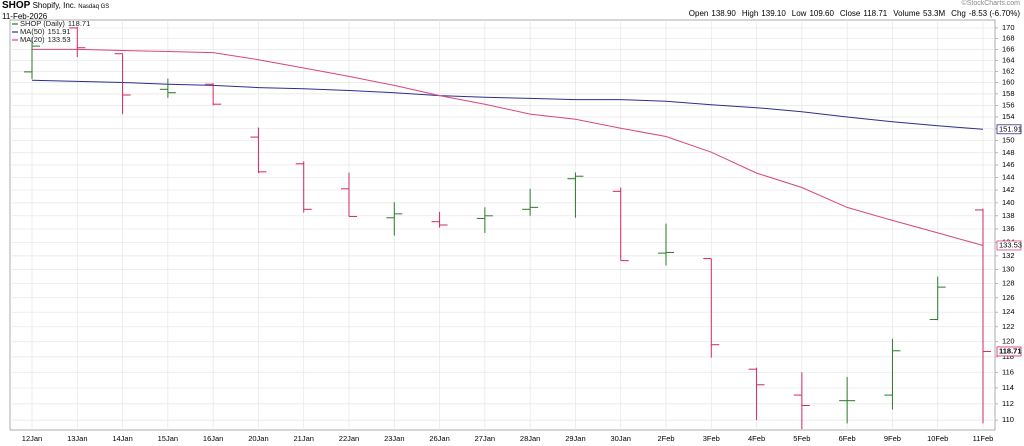 The image size is (1024, 446). Describe the element at coordinates (850, 13) in the screenshot. I see `quote-label: Close` at that location.